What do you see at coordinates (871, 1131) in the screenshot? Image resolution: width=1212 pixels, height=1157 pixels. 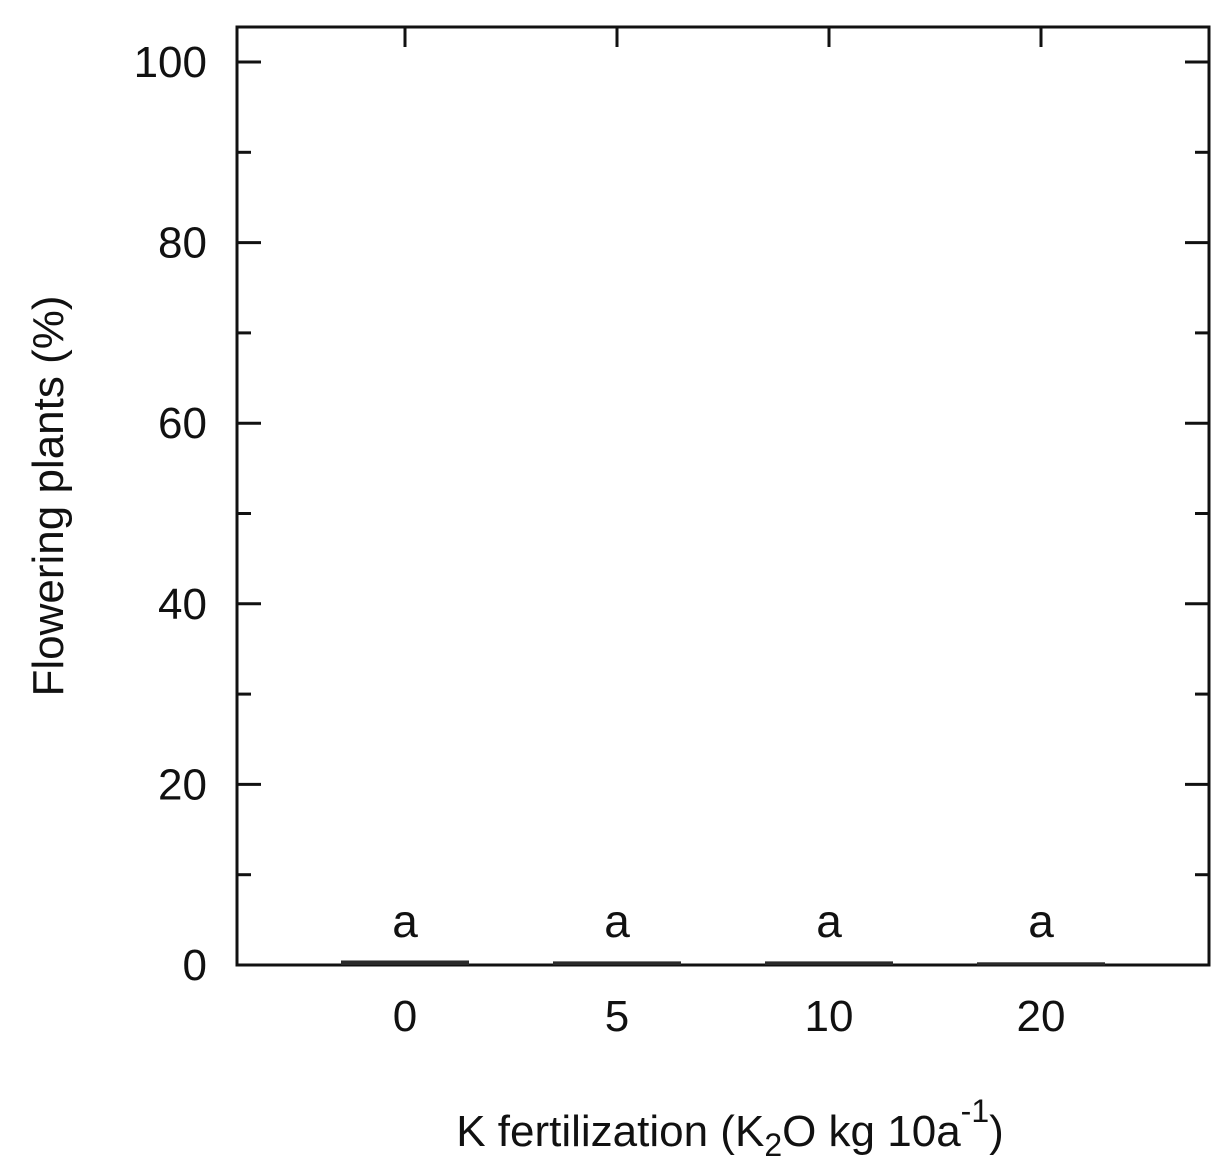 I see `x-axis-label-mid: O kg 10a` at bounding box center [871, 1131].